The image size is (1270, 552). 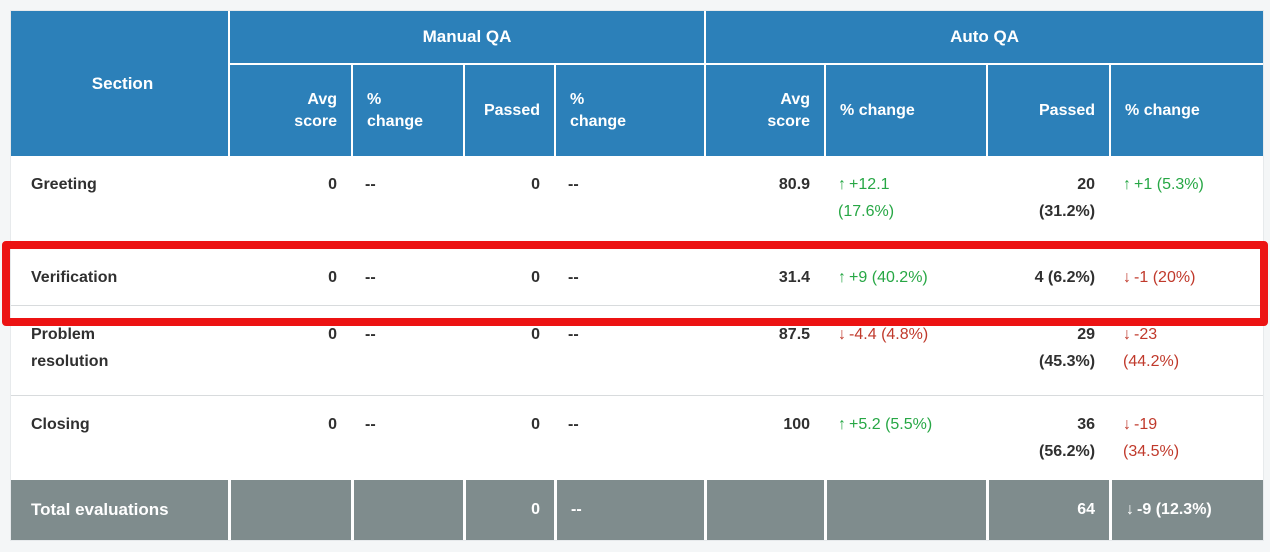 I want to click on auto-pct-change-cell: ↑ +9 (40.2%), so click(x=905, y=276).